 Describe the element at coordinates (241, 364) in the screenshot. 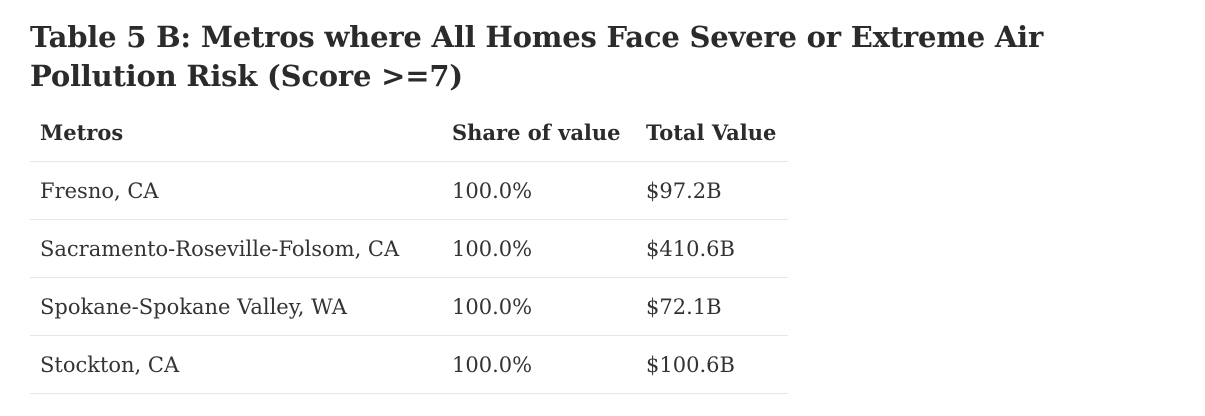

I see `metro-cell: Stockton, CA` at that location.